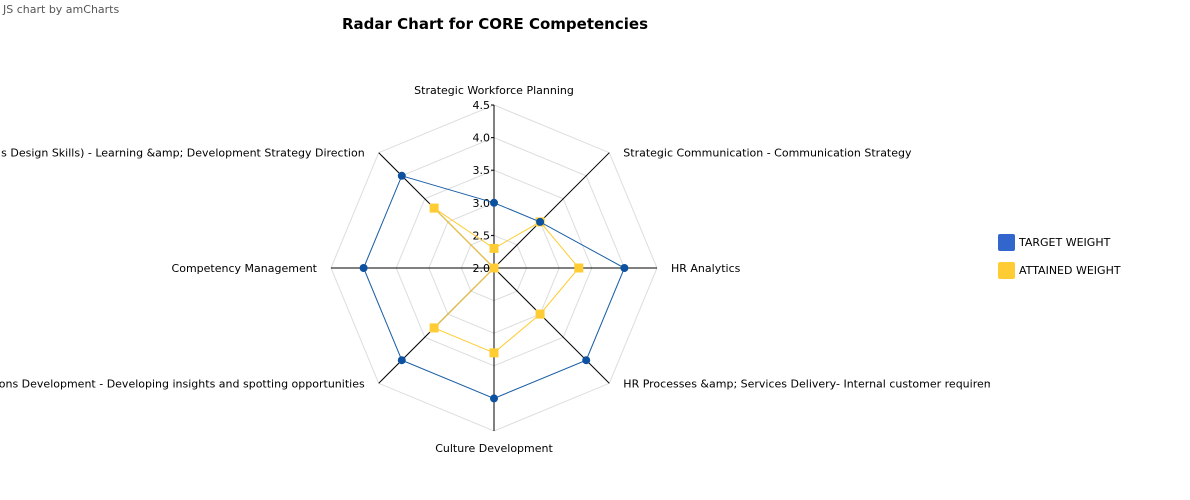 The image size is (1190, 500). I want to click on chart-title: Radar Chart for CORE Competencies, so click(495, 24).